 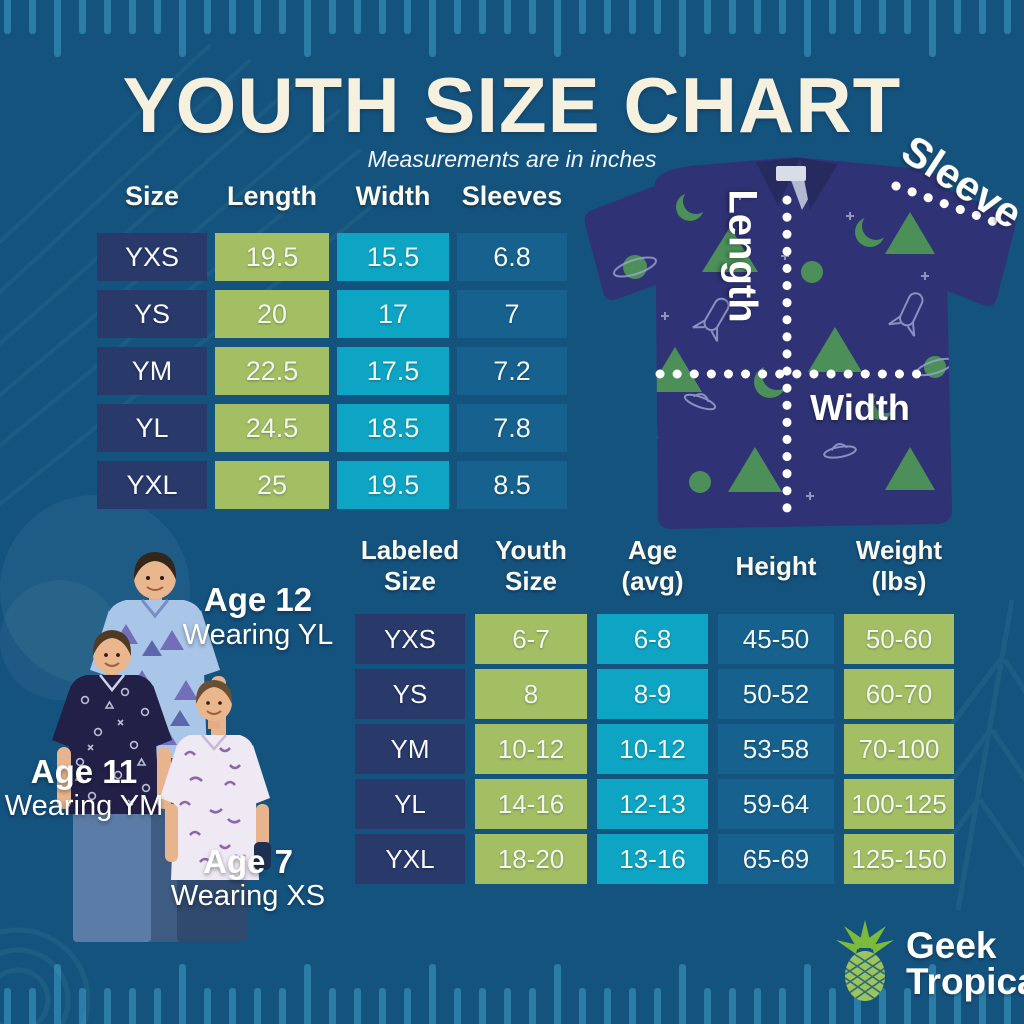 I want to click on brand-line-2: Tropical, so click(x=965, y=981).